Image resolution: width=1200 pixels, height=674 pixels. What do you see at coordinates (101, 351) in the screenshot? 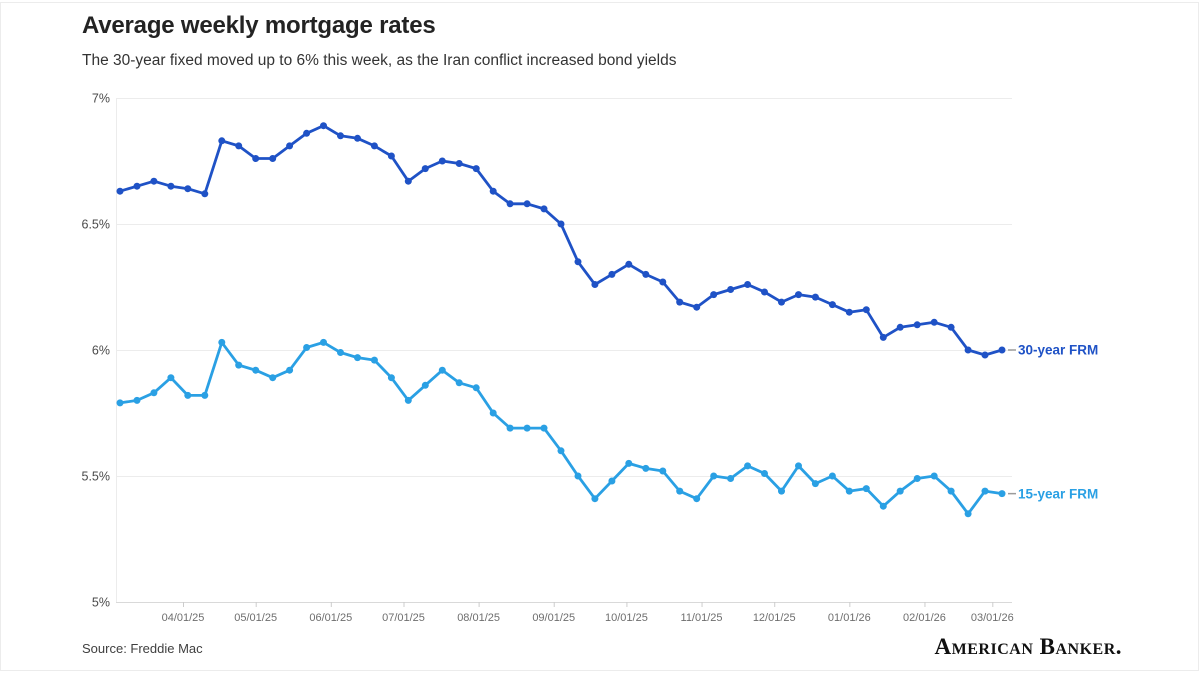
I see `y-axis-tick-label: 6%` at bounding box center [101, 351].